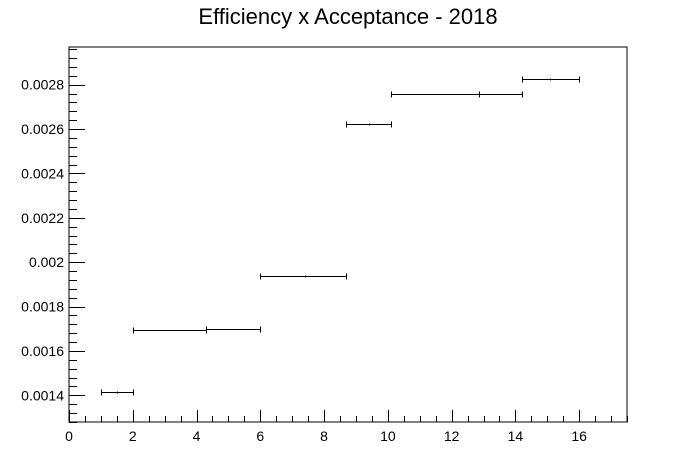 Image resolution: width=696 pixels, height=472 pixels. What do you see at coordinates (69, 436) in the screenshot?
I see `x-tick-label: 0` at bounding box center [69, 436].